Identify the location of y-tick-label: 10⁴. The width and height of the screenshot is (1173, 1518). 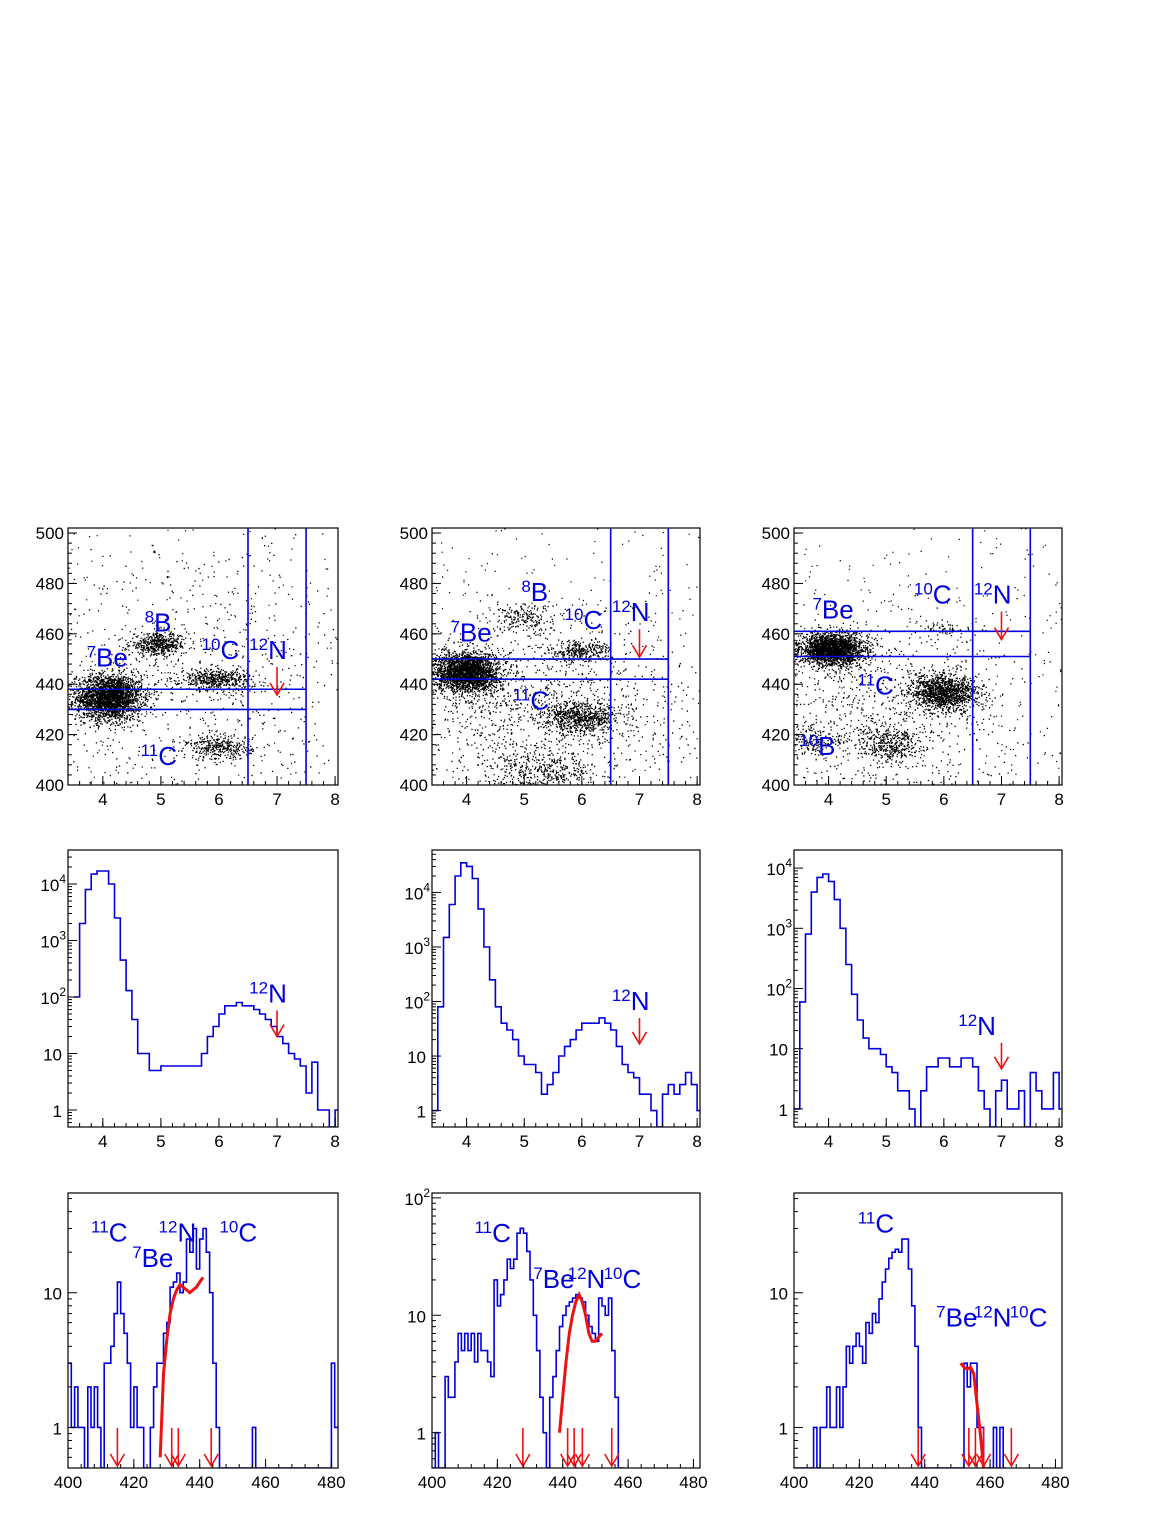
(417, 891).